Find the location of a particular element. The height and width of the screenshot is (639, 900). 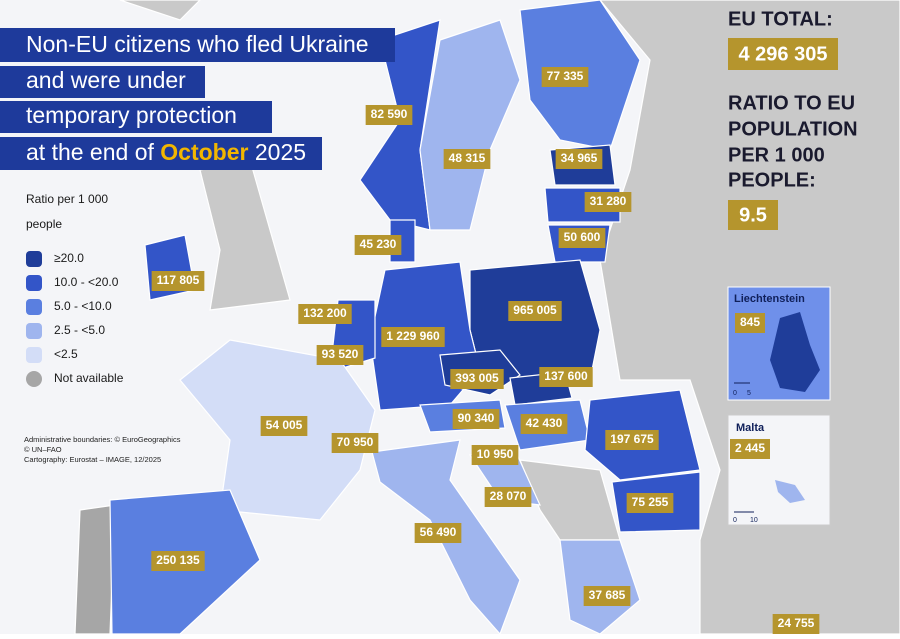

country-value: 197 675 is located at coordinates (632, 439).